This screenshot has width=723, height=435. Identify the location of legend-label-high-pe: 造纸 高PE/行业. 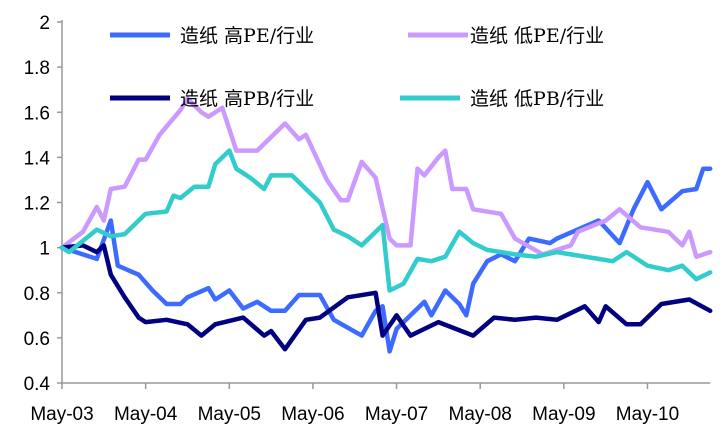
(247, 36).